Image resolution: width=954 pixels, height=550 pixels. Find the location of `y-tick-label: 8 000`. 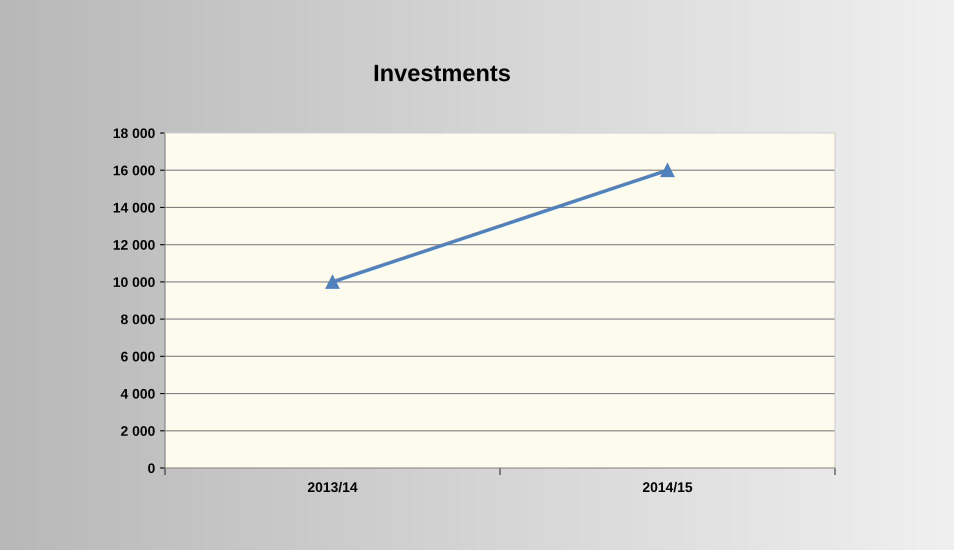

y-tick-label: 8 000 is located at coordinates (137, 319).